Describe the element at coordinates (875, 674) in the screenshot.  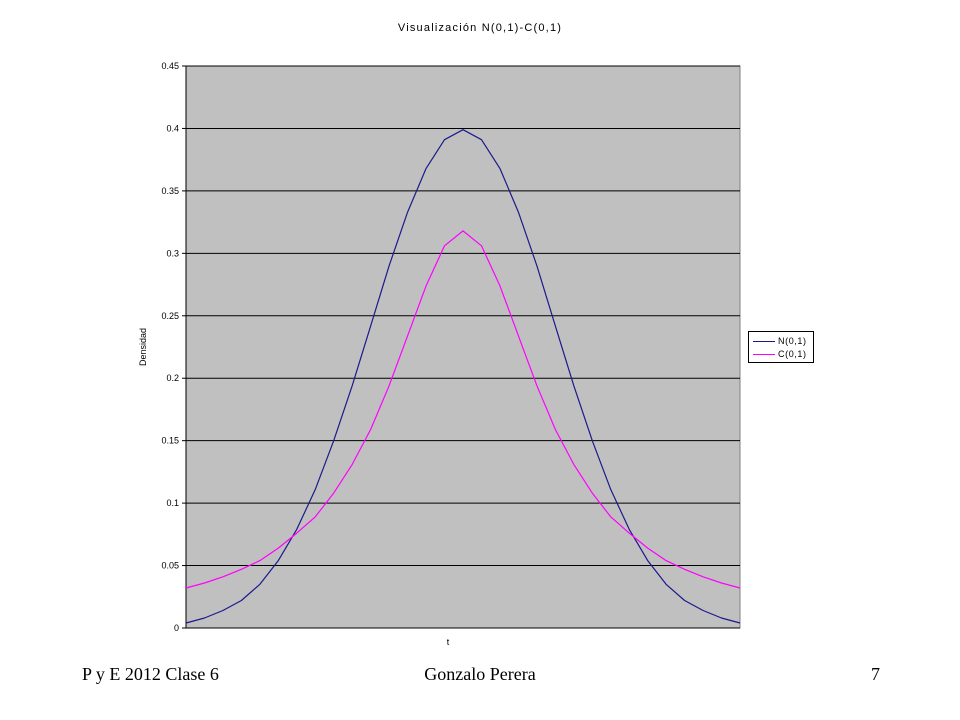
I see `footer-page-number: 7` at that location.